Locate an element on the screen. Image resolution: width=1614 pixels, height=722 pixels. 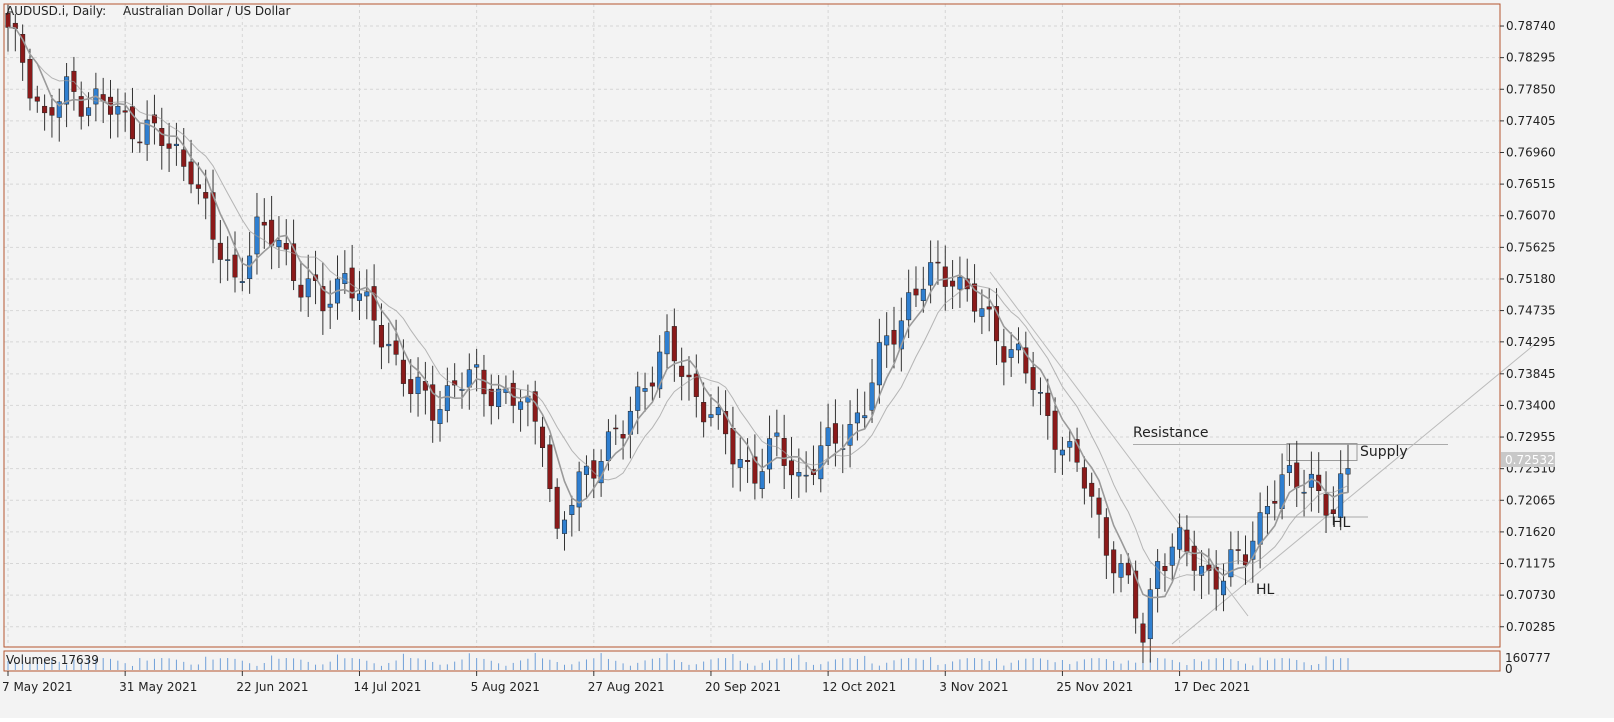
price-tick-label: 0.77405 is located at coordinates (1531, 121).